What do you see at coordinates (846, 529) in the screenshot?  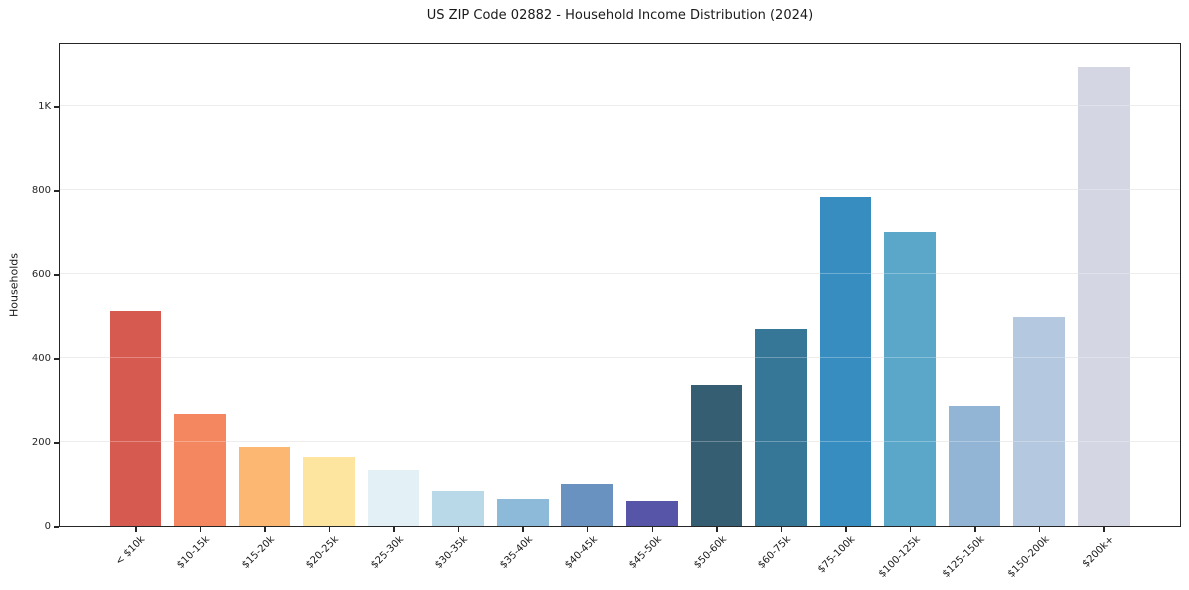 I see `x-tick-mark-$75-100k` at bounding box center [846, 529].